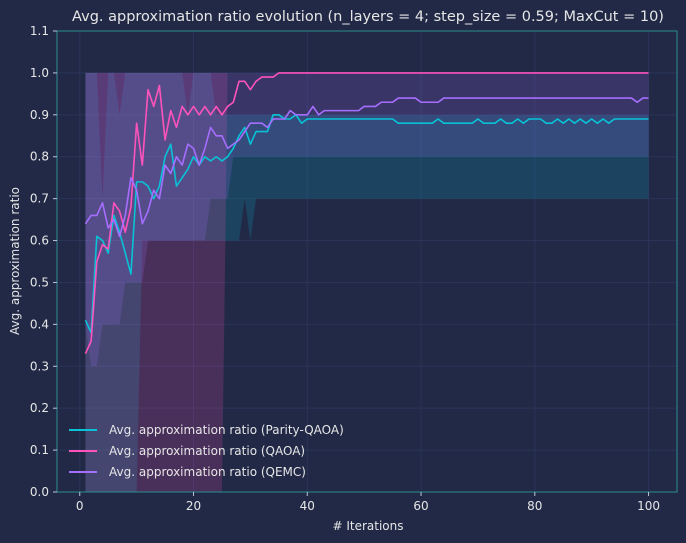 Image resolution: width=686 pixels, height=543 pixels. I want to click on y-tick-label: 0.3, so click(39, 366).